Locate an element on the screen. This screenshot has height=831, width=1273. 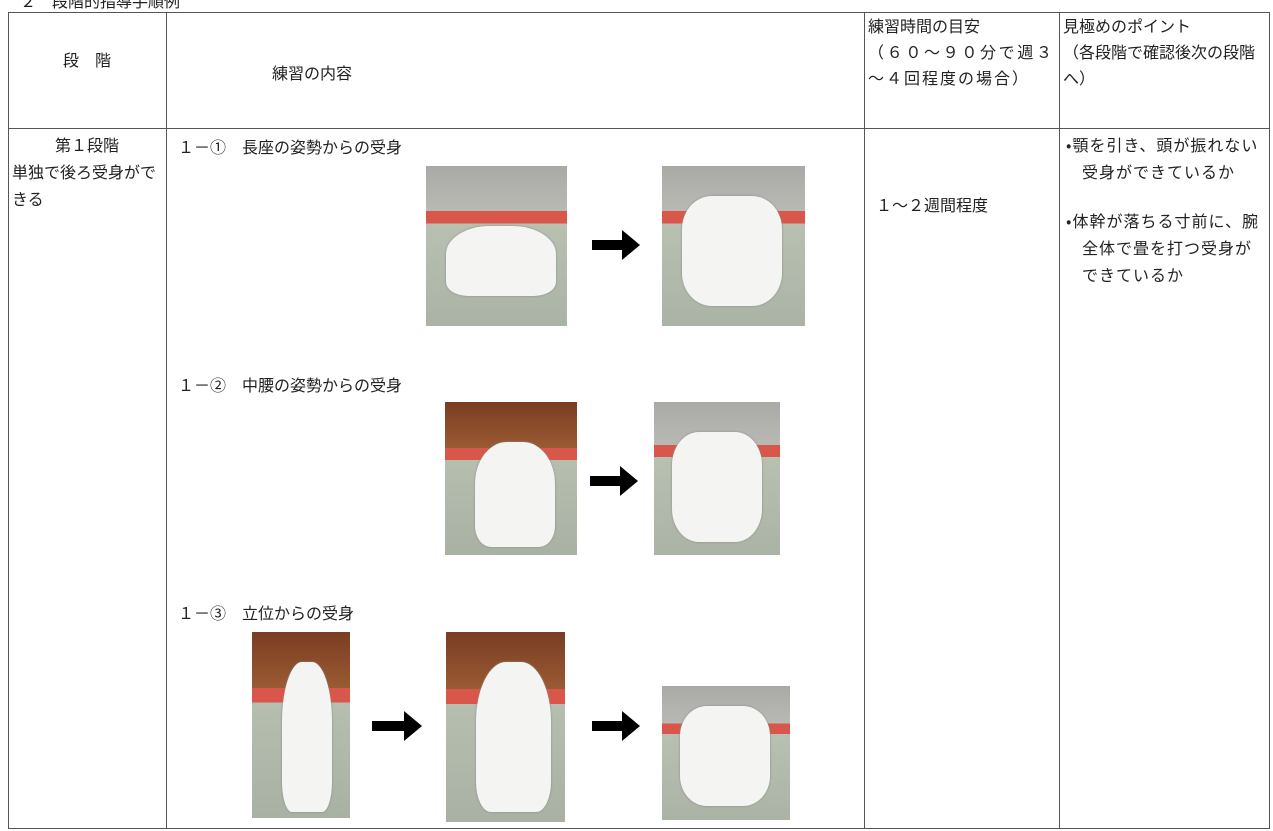
header-text: （６０～９０分で週３～４回程度の場合） is located at coordinates (961, 65).